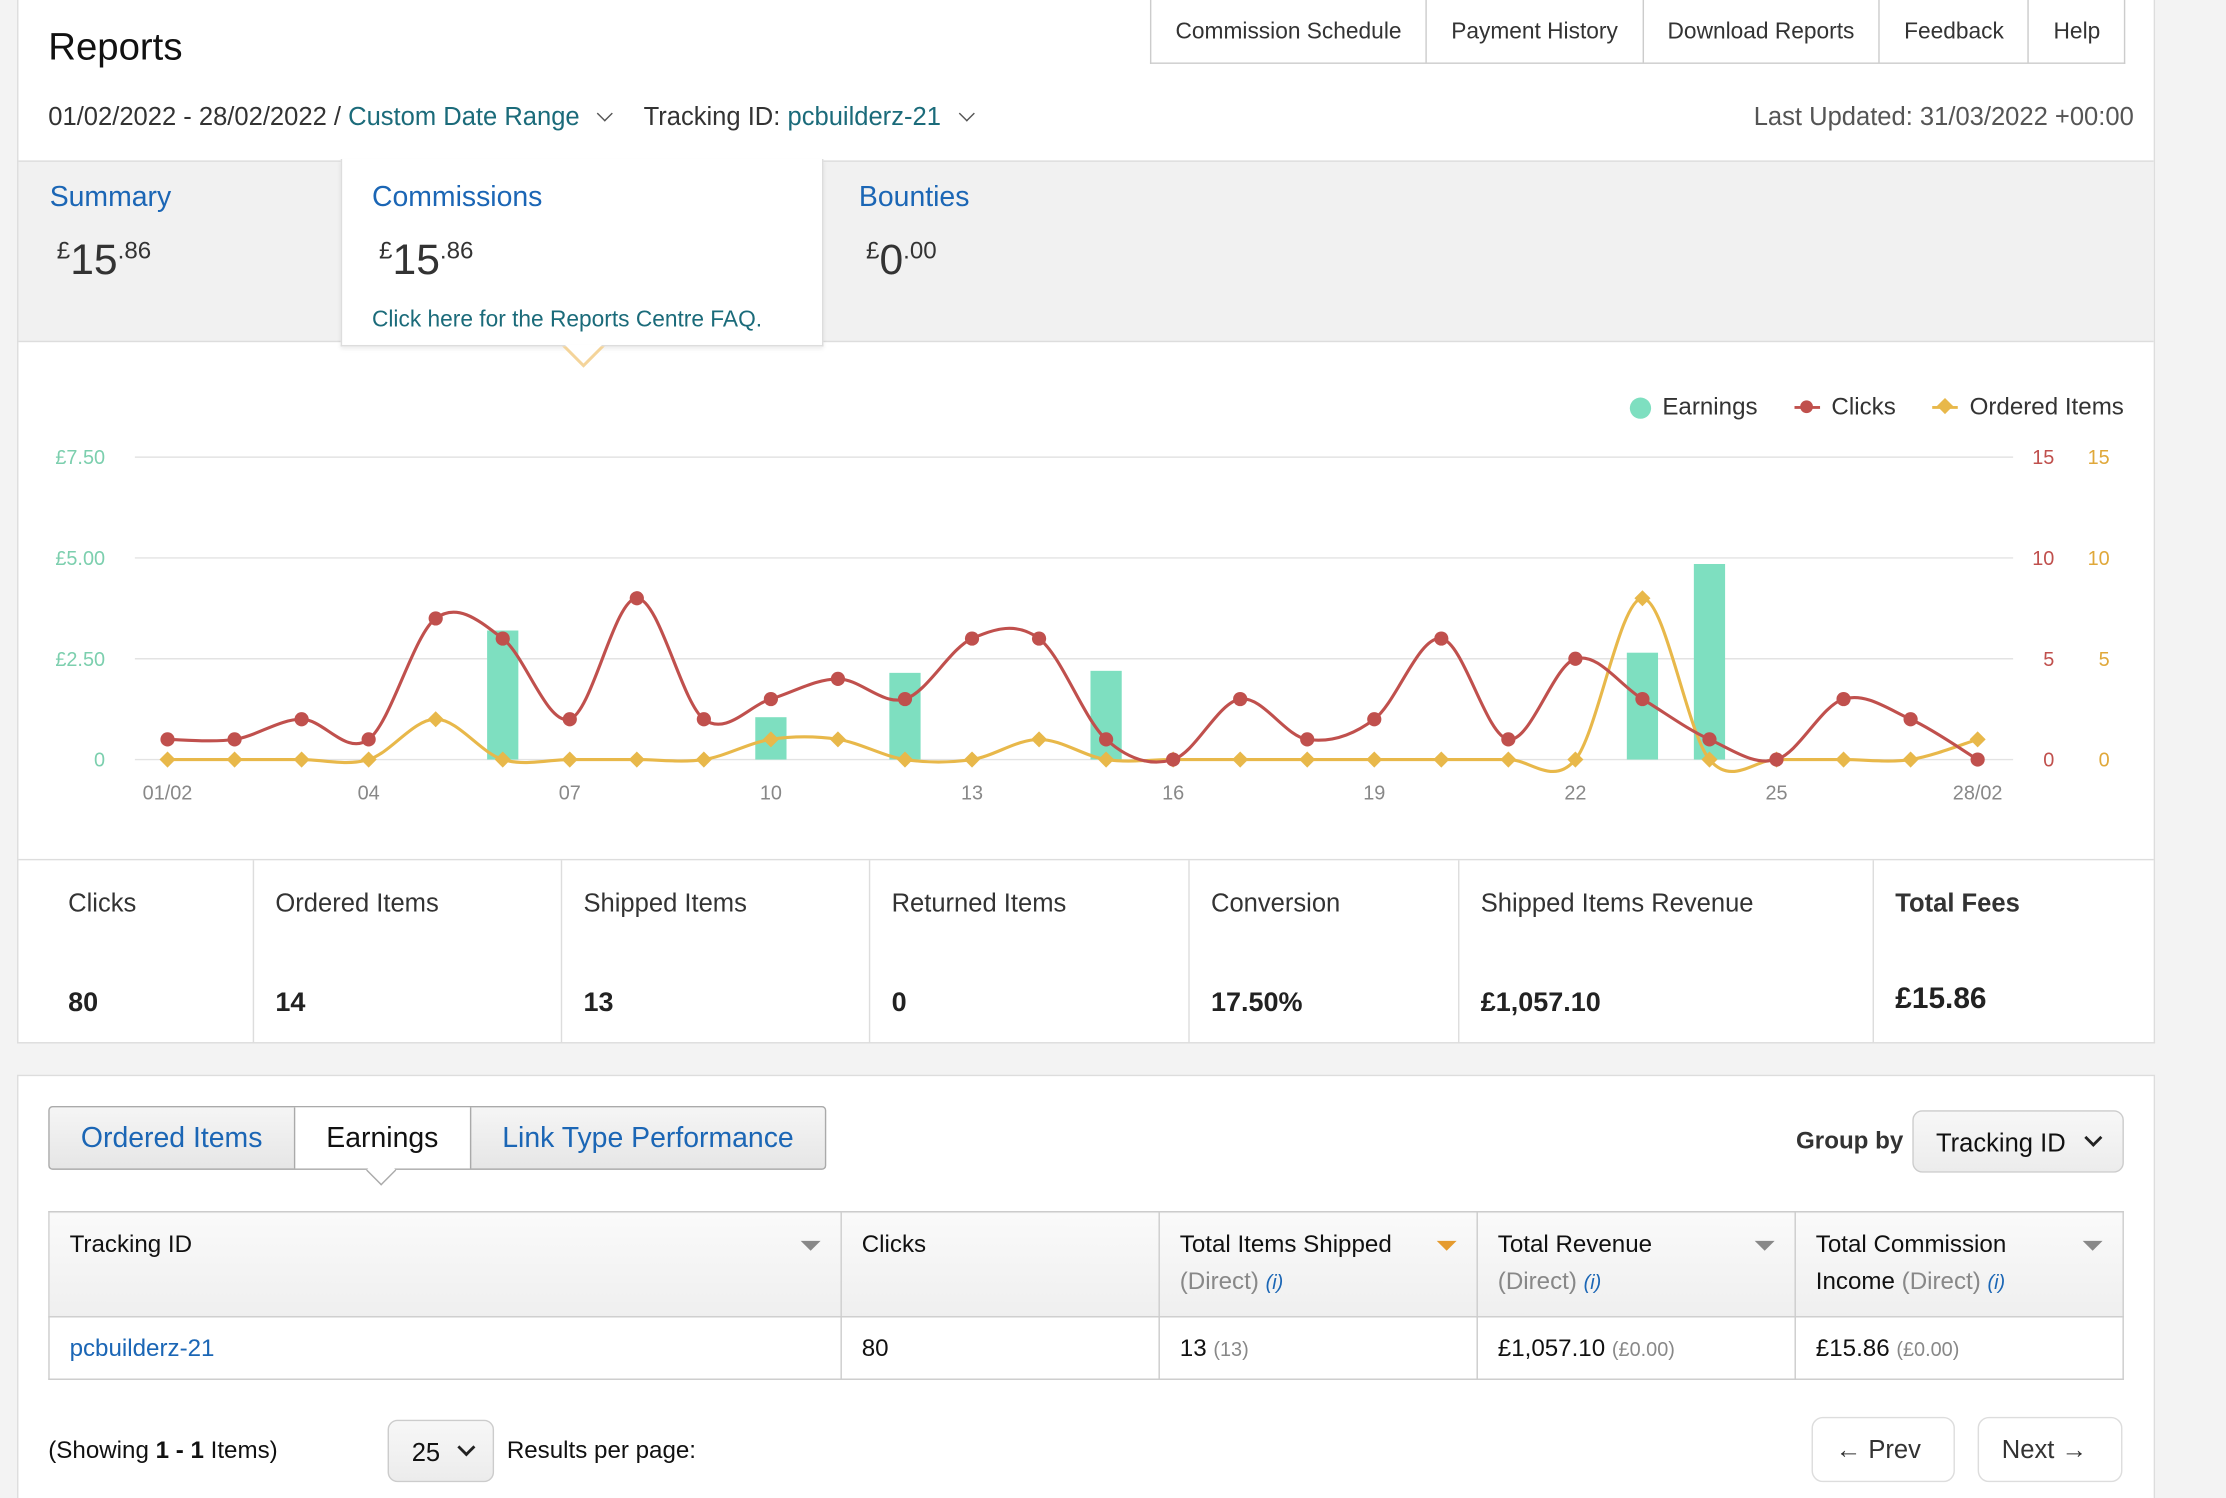 The image size is (2226, 1498). What do you see at coordinates (110, 197) in the screenshot?
I see `summary-label: Summary` at bounding box center [110, 197].